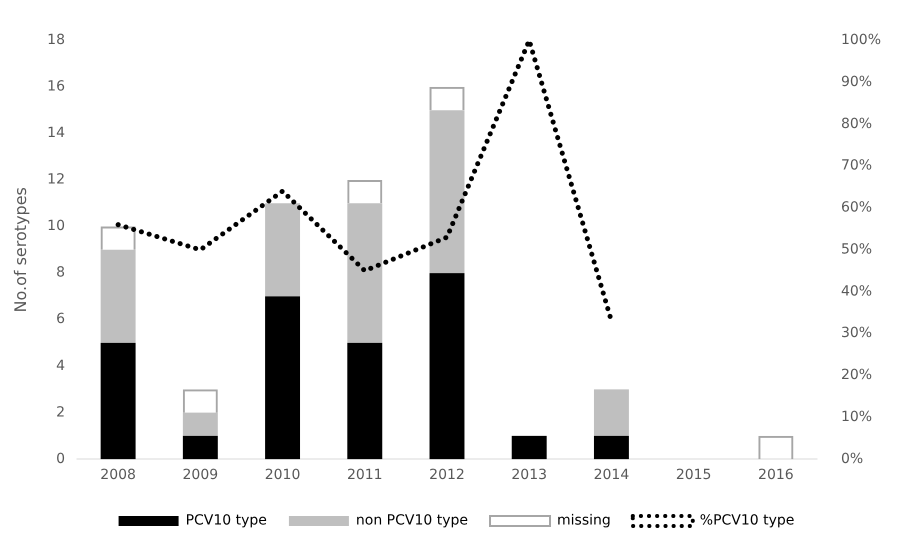 This screenshot has width=923, height=546. I want to click on legend-label: missing, so click(584, 520).